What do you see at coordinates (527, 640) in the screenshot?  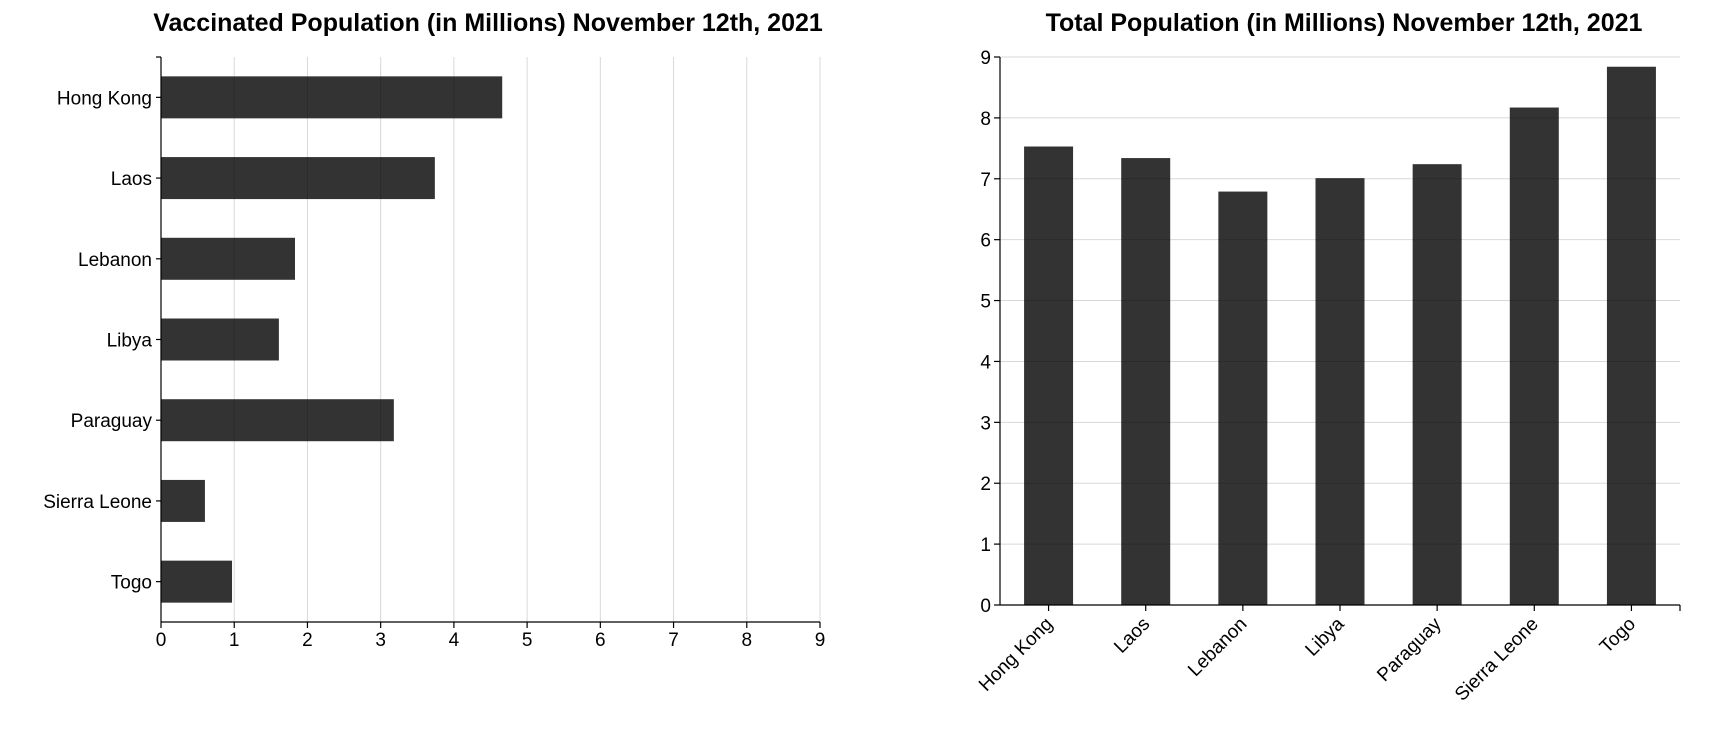 I see `x-tick-label: 5` at bounding box center [527, 640].